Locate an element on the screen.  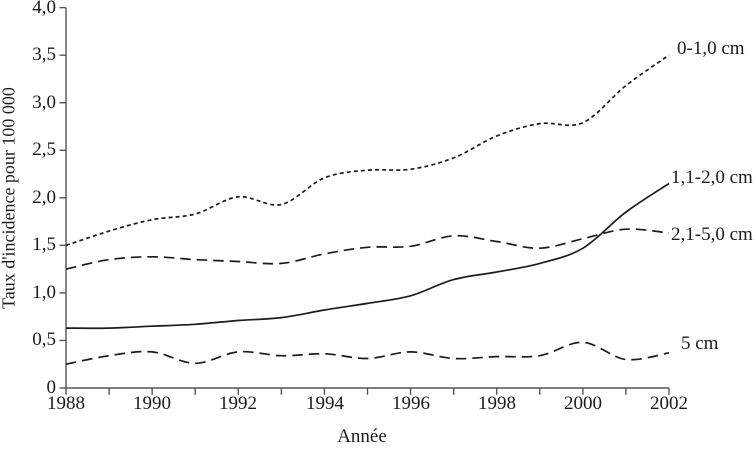
y-tick-label: 0,5 is located at coordinates (44, 339).